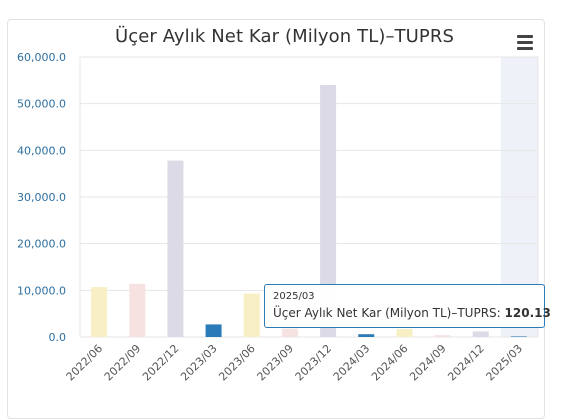 The image size is (569, 419). Describe the element at coordinates (161, 363) in the screenshot. I see `x-tick-label: 2022/12` at that location.